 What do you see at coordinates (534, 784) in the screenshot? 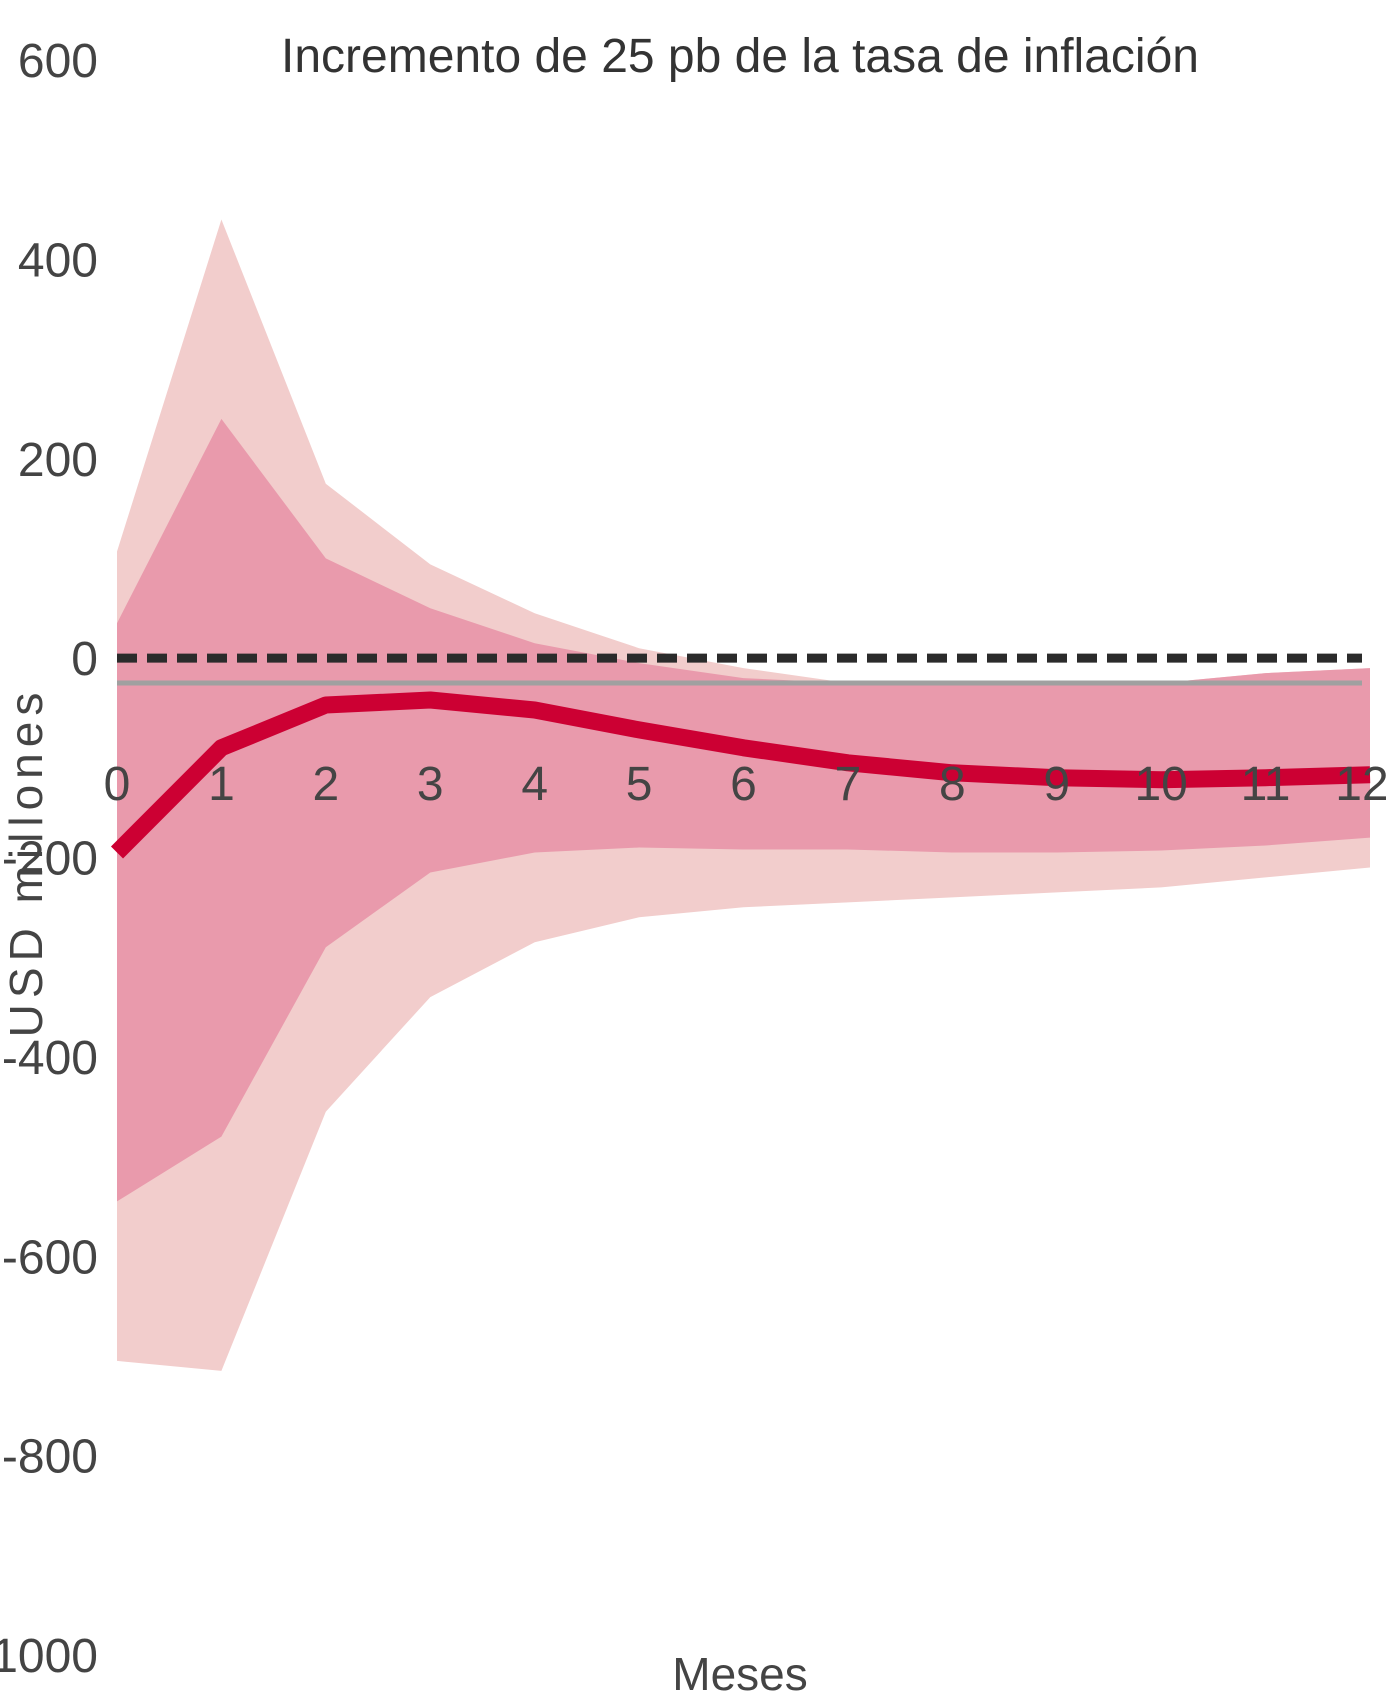
I see `x-tick-label: 4` at bounding box center [534, 784].